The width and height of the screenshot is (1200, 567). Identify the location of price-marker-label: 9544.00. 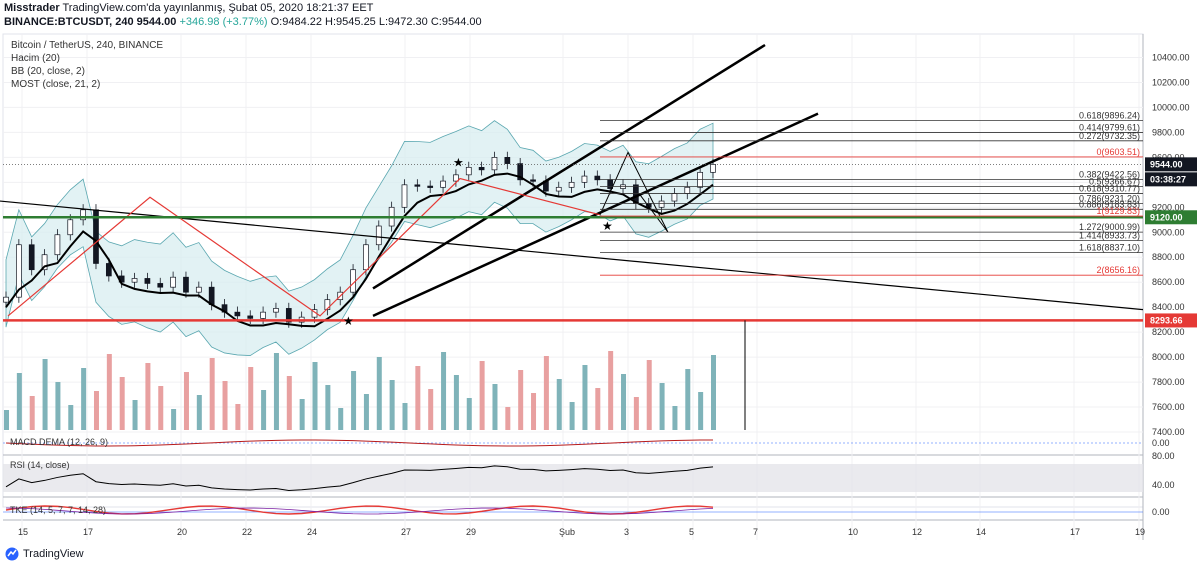
(1166, 164).